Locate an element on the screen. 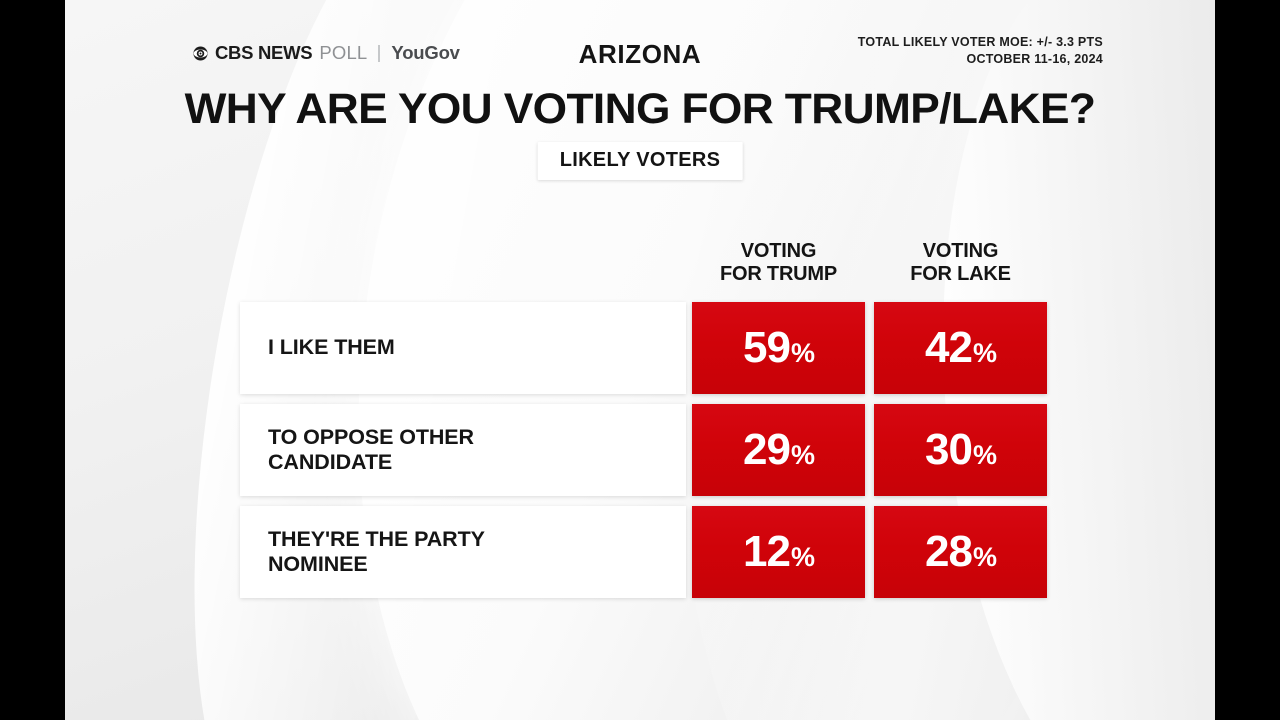  value-trump: 59% is located at coordinates (779, 347).